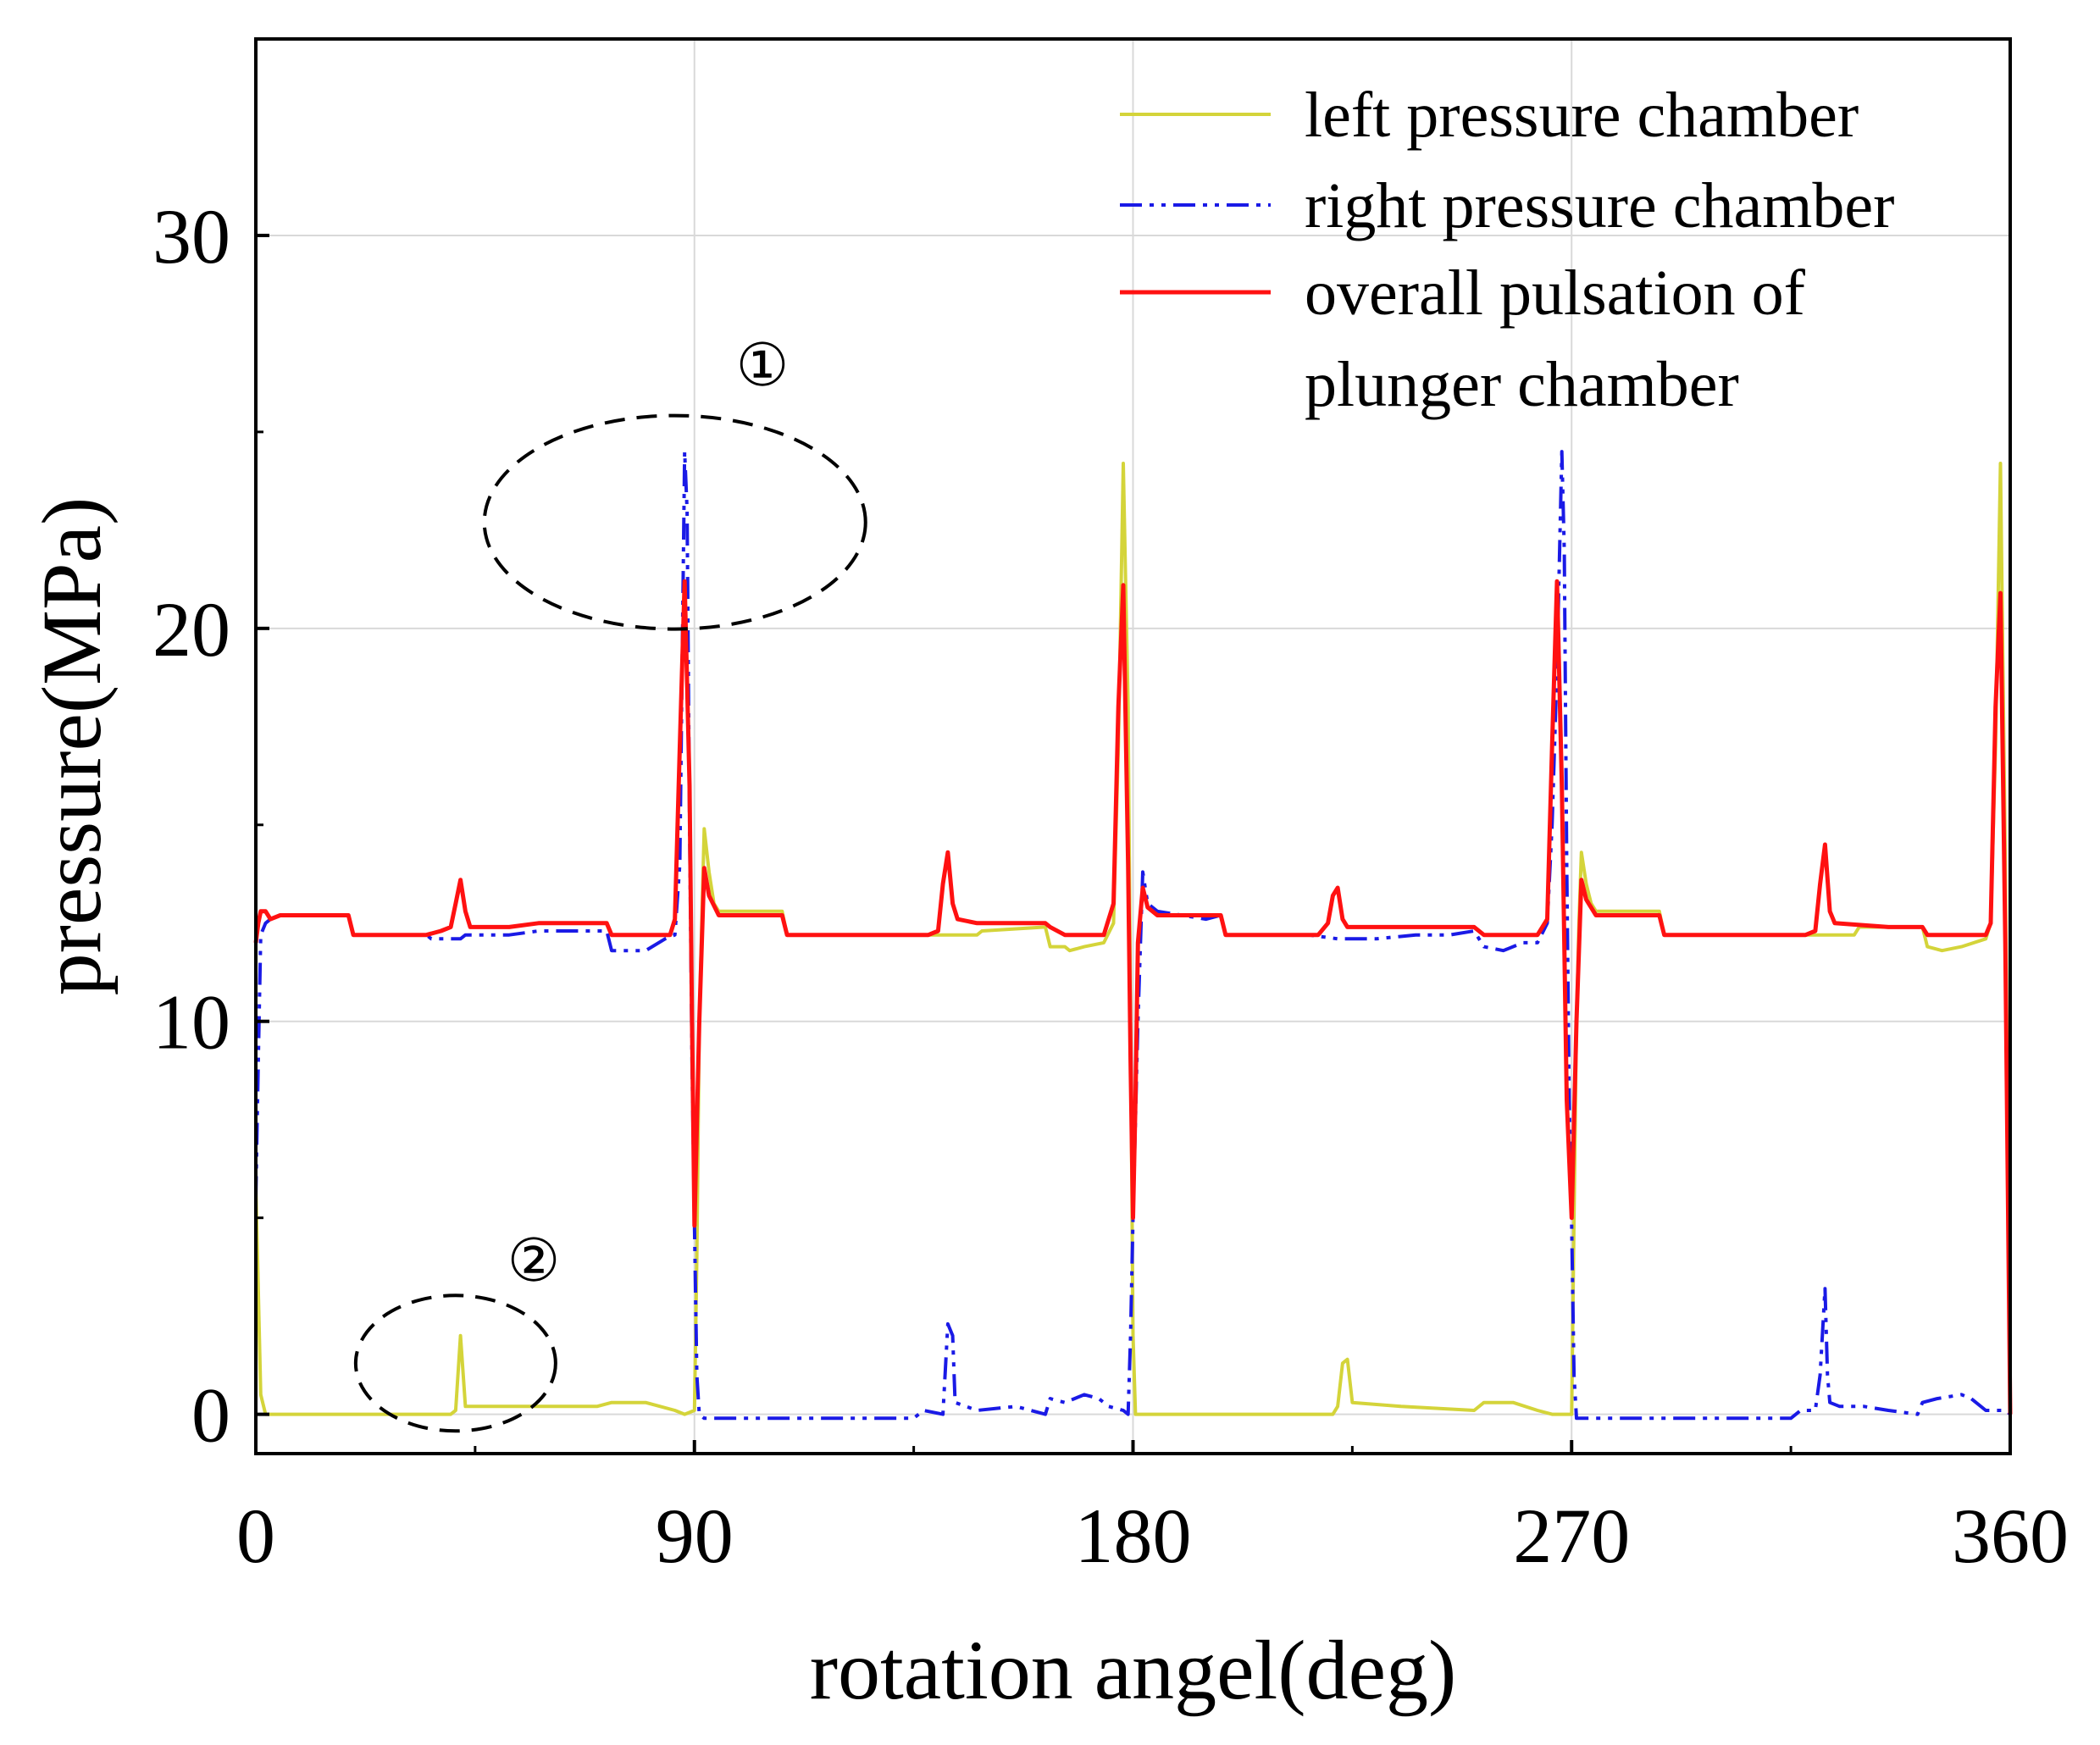  Describe the element at coordinates (1522, 384) in the screenshot. I see `legend-label: plunger chamber` at that location.